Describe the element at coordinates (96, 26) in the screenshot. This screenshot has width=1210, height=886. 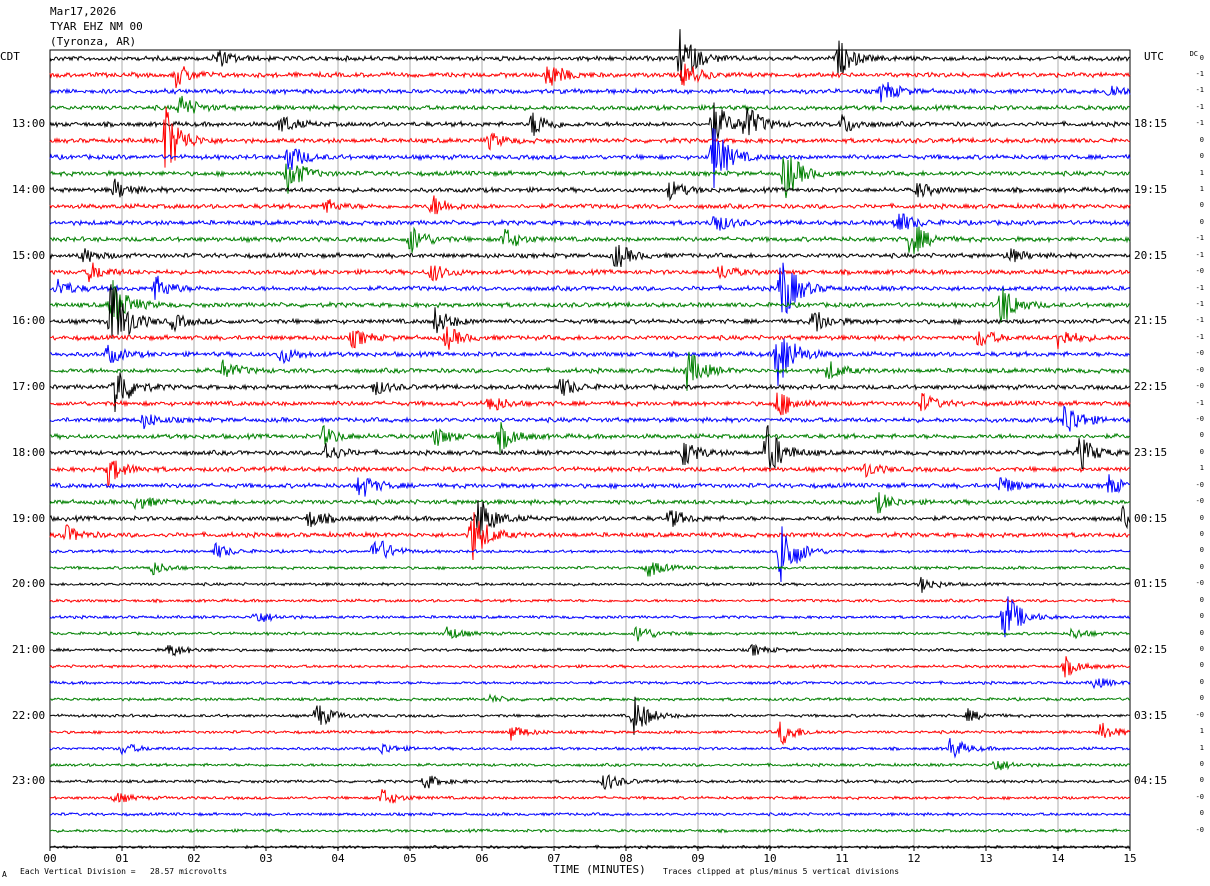
I see `station-id: TYAR EHZ NM 00` at that location.